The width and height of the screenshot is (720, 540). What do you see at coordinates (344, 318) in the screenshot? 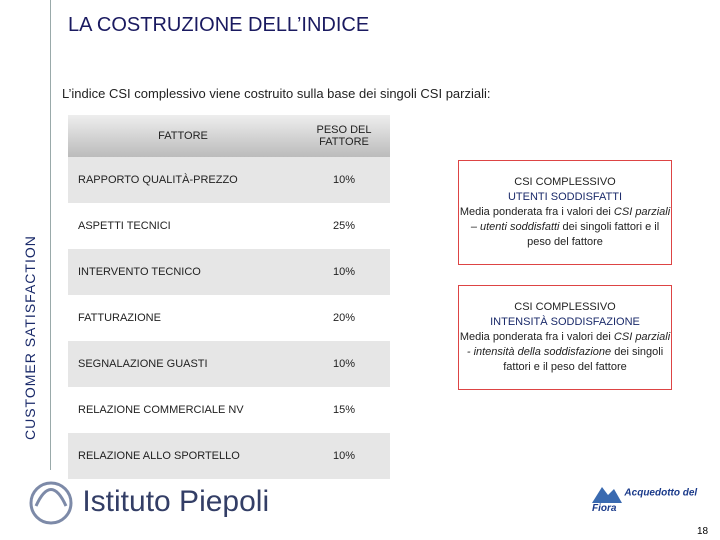
I see `weight-cell: 20%` at bounding box center [344, 318].